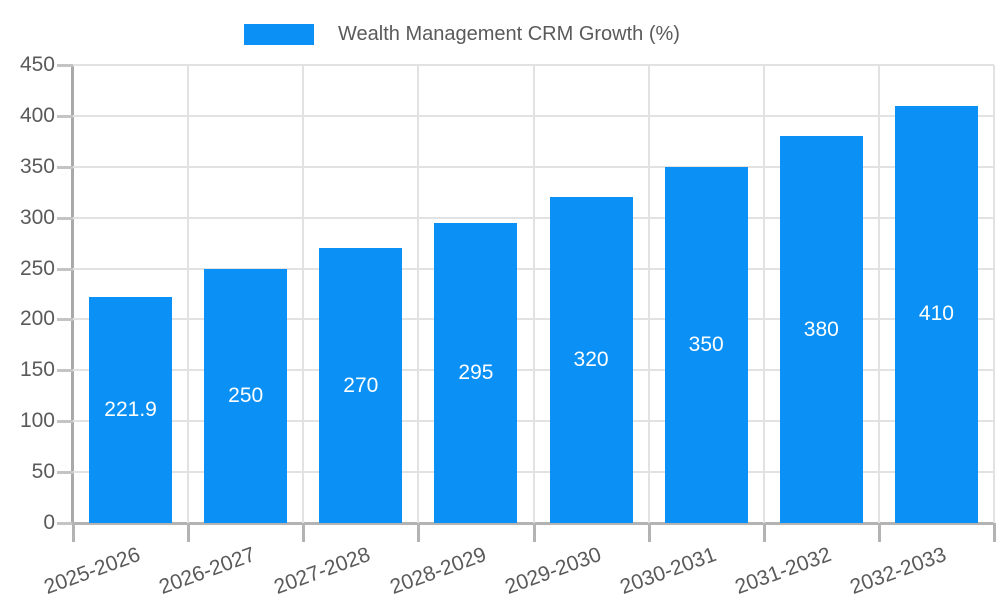  Describe the element at coordinates (72, 294) in the screenshot. I see `y-axis-line` at that location.